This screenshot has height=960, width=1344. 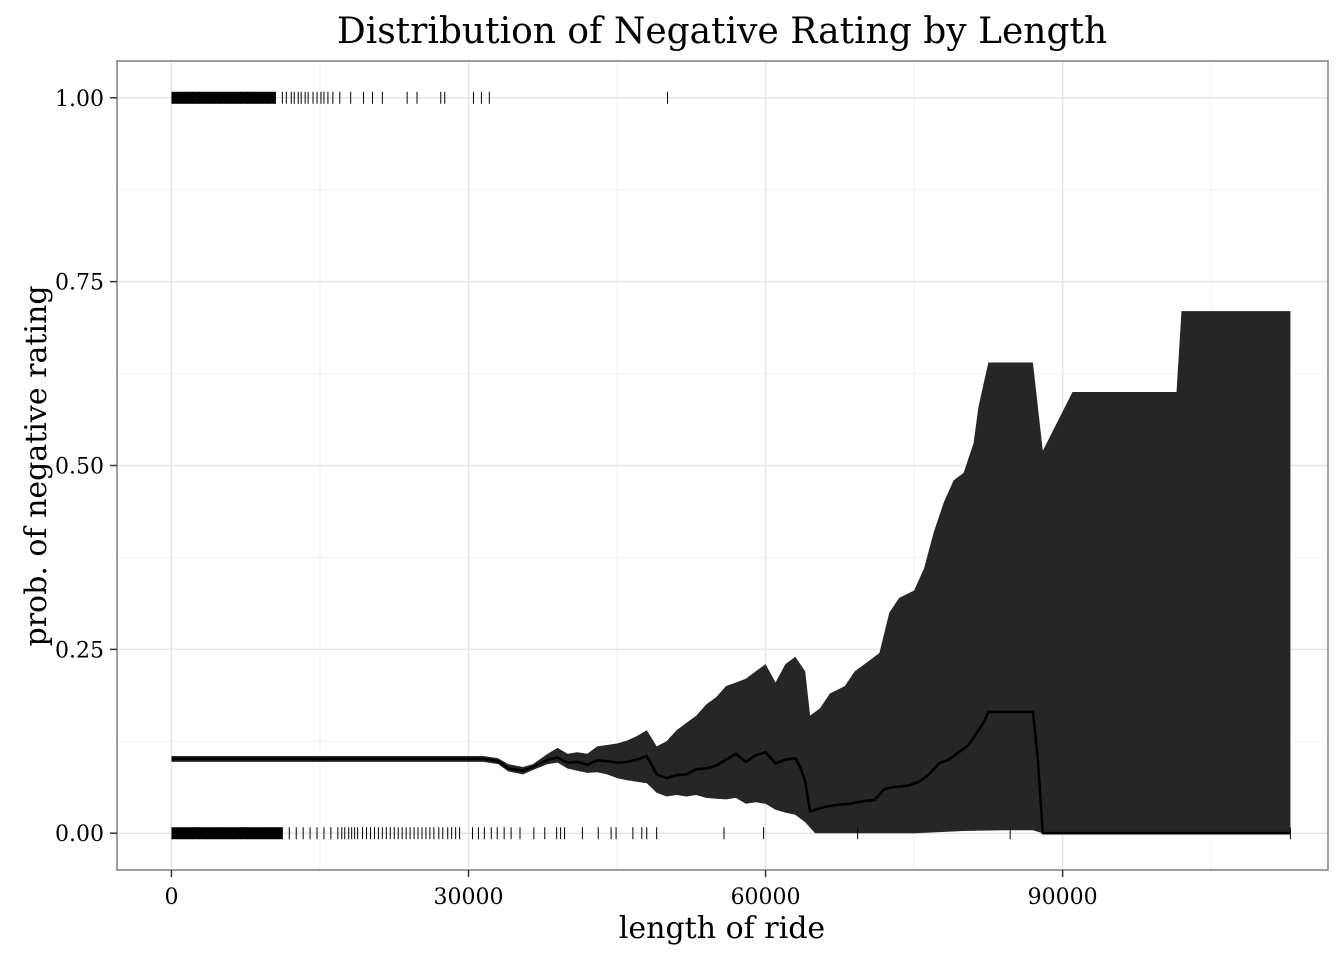 I want to click on x-axis-title: length of ride, so click(x=722, y=928).